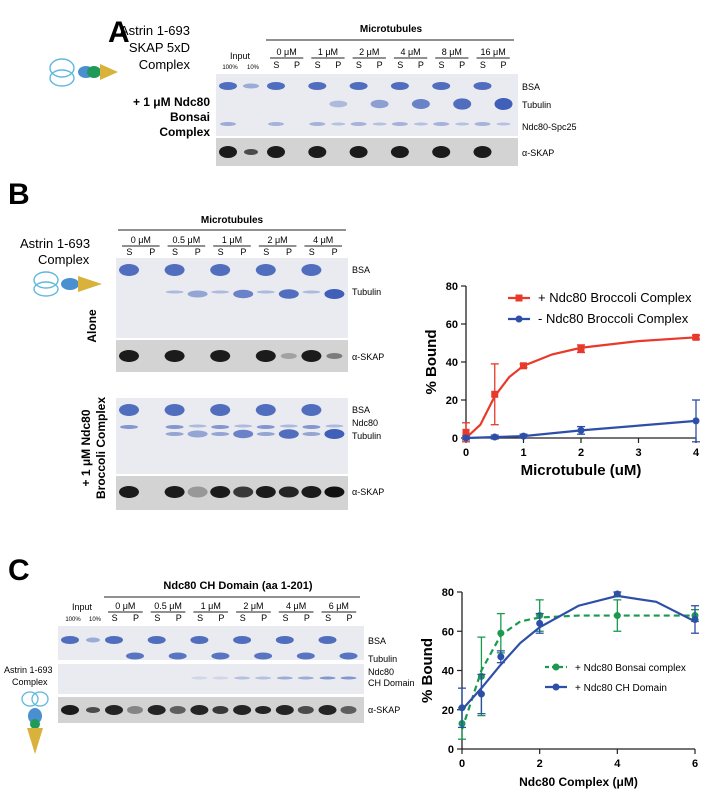  Describe the element at coordinates (390, 58) in the screenshot. I see `panel-a-concentration-row: 0 μM S P 1 μM S P 2 μM S P 4 μM S P 8 μM S P 16 μM S P` at that location.